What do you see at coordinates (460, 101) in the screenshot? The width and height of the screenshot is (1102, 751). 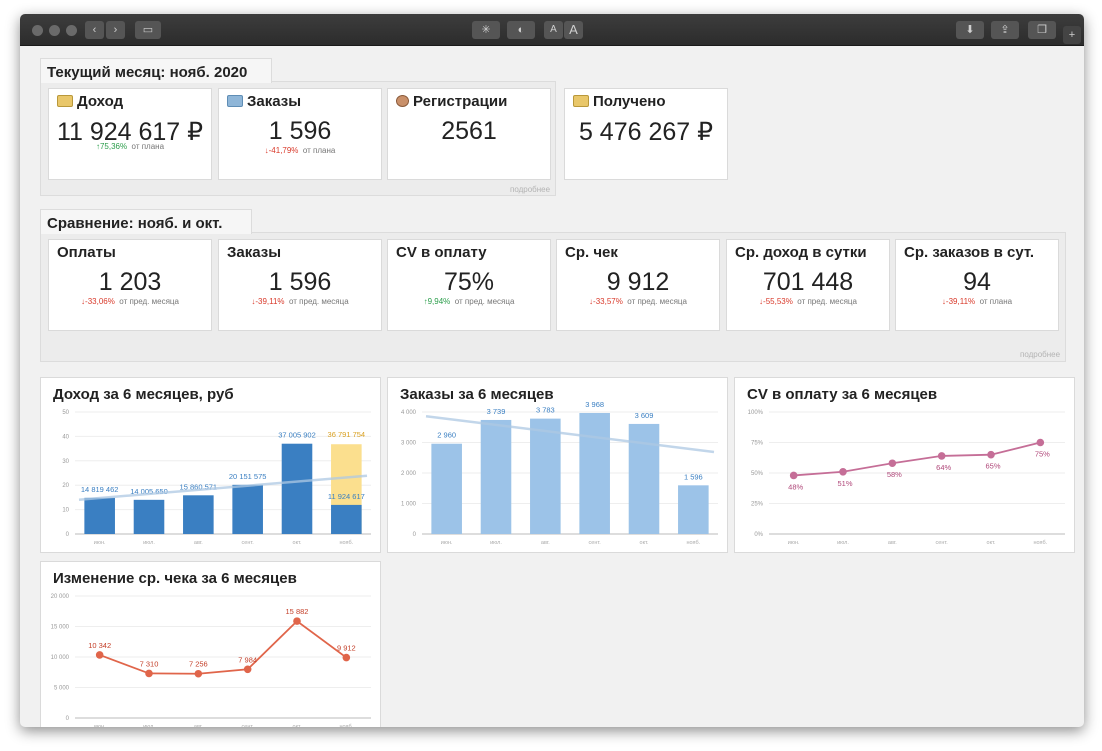 I see `kpi-title: Регистрации` at bounding box center [460, 101].